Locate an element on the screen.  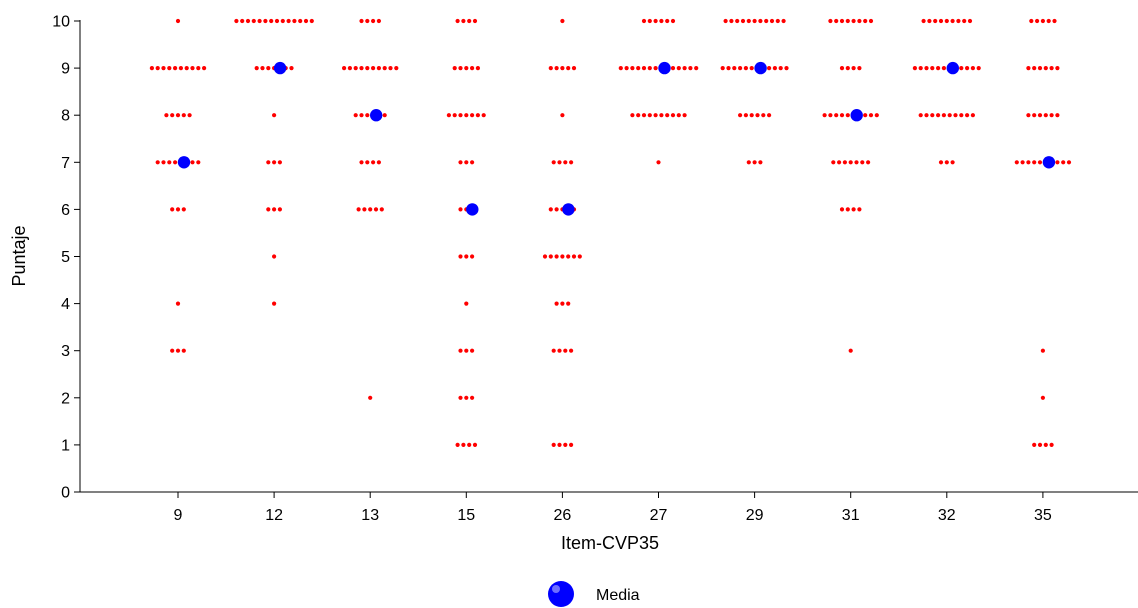
legend-mean-label: Media is located at coordinates (618, 595).